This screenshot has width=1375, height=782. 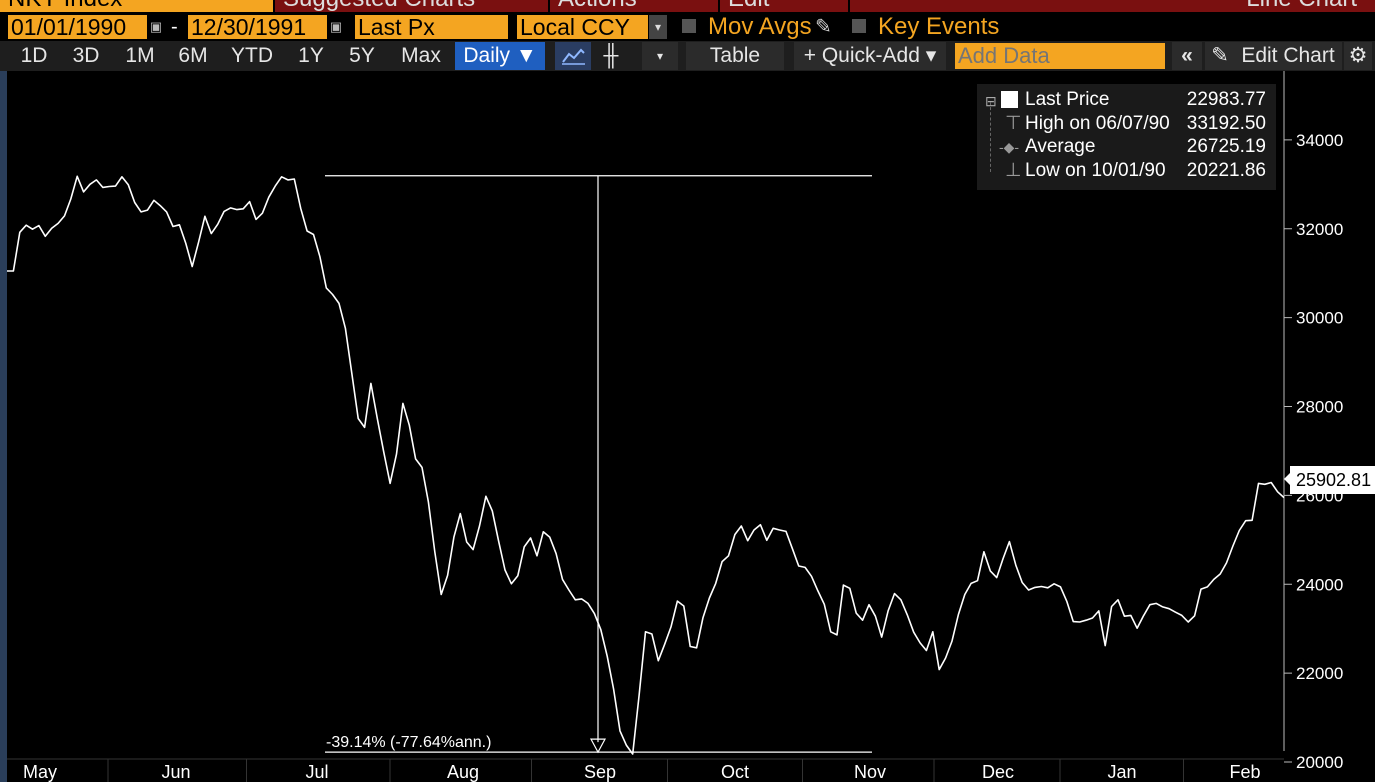 What do you see at coordinates (1332, 480) in the screenshot?
I see `last-value-tag: 25902.81` at bounding box center [1332, 480].